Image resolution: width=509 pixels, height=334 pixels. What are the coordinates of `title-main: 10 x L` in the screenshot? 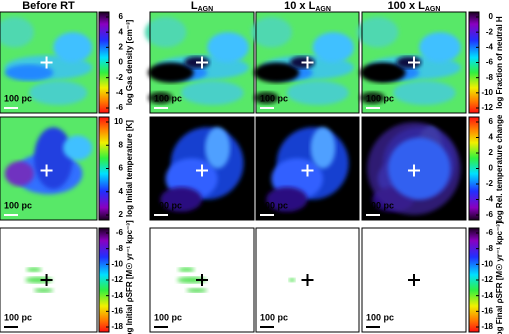 It's located at (299, 6).